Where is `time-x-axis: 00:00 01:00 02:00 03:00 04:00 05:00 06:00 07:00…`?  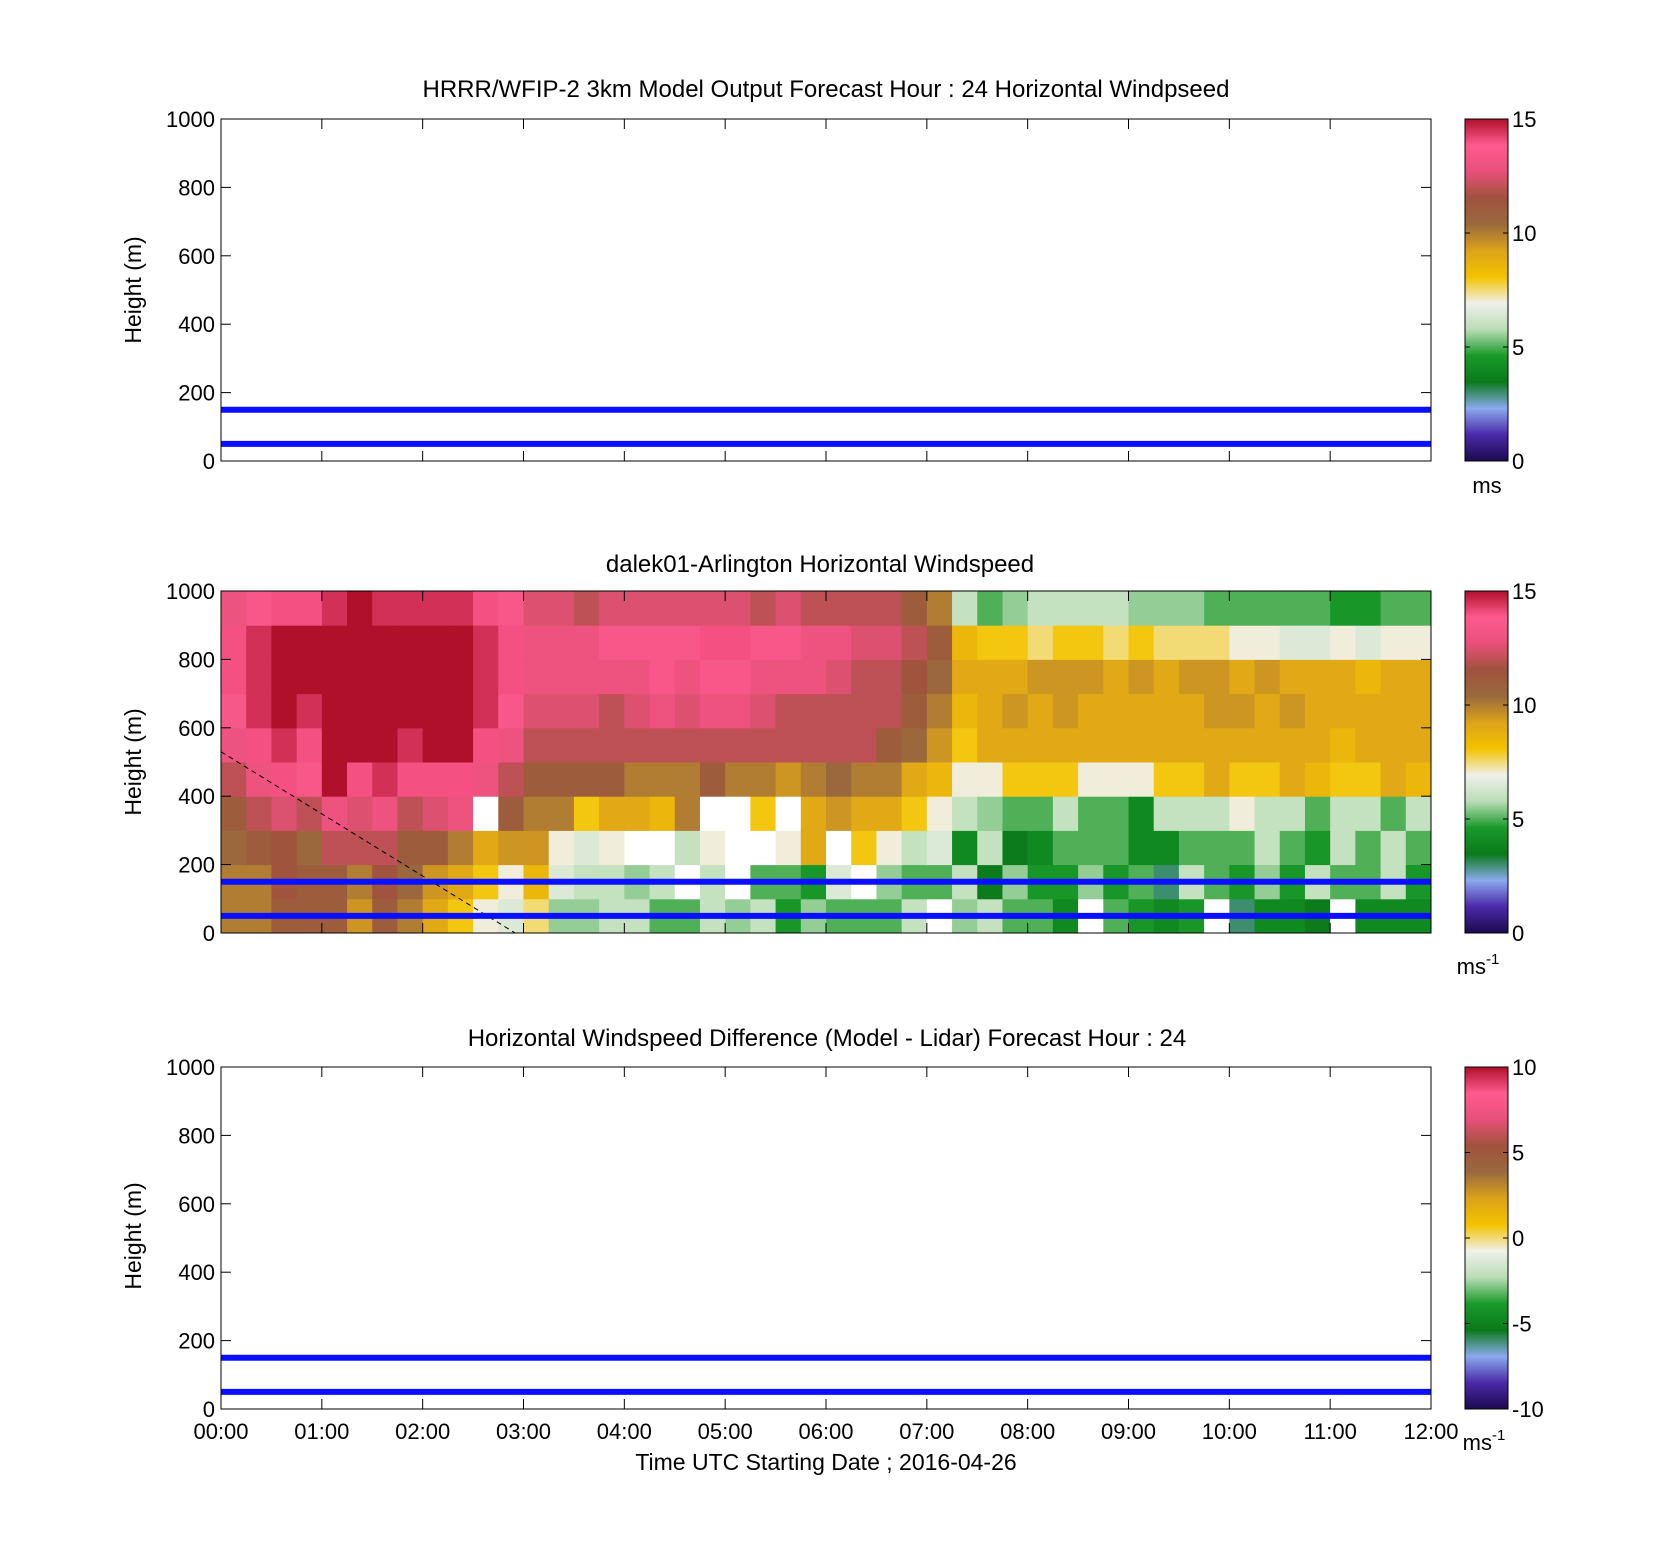 time-x-axis: 00:00 01:00 02:00 03:00 04:00 05:00 06:00 07:00… is located at coordinates (825, 1447).